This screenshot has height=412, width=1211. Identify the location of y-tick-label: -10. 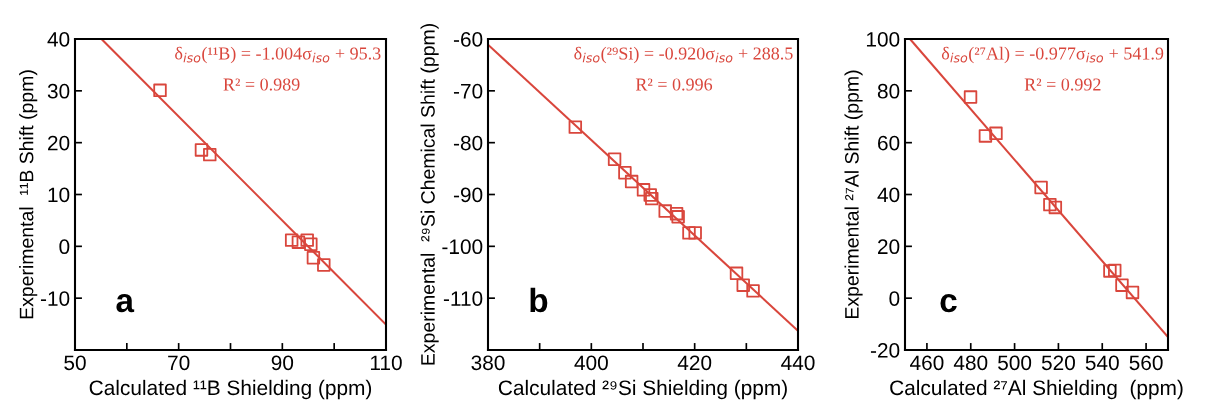
(55, 298).